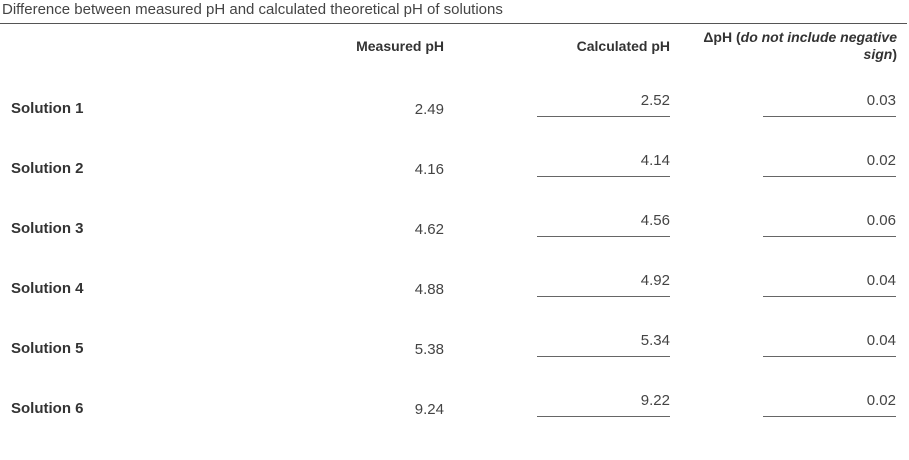  Describe the element at coordinates (47, 168) in the screenshot. I see `row-label: Solution 2` at that location.